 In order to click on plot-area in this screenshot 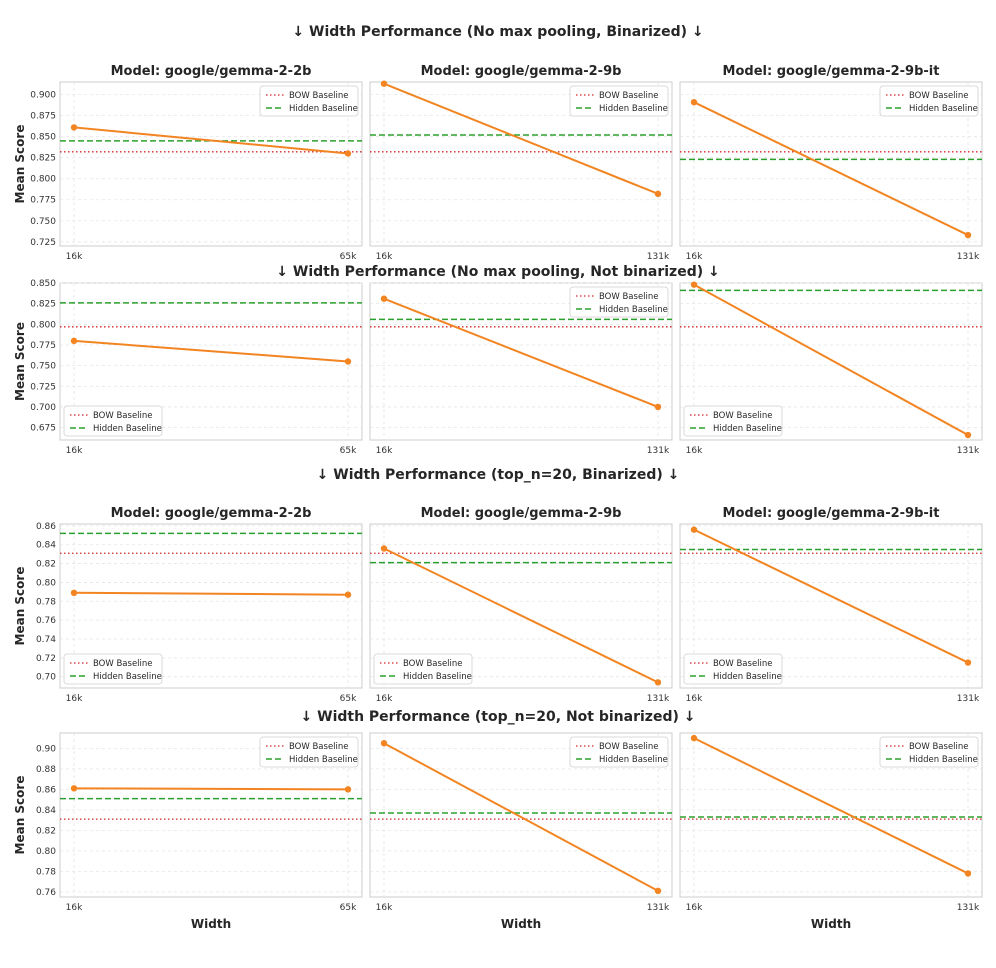, I will do `click(831, 815)`.